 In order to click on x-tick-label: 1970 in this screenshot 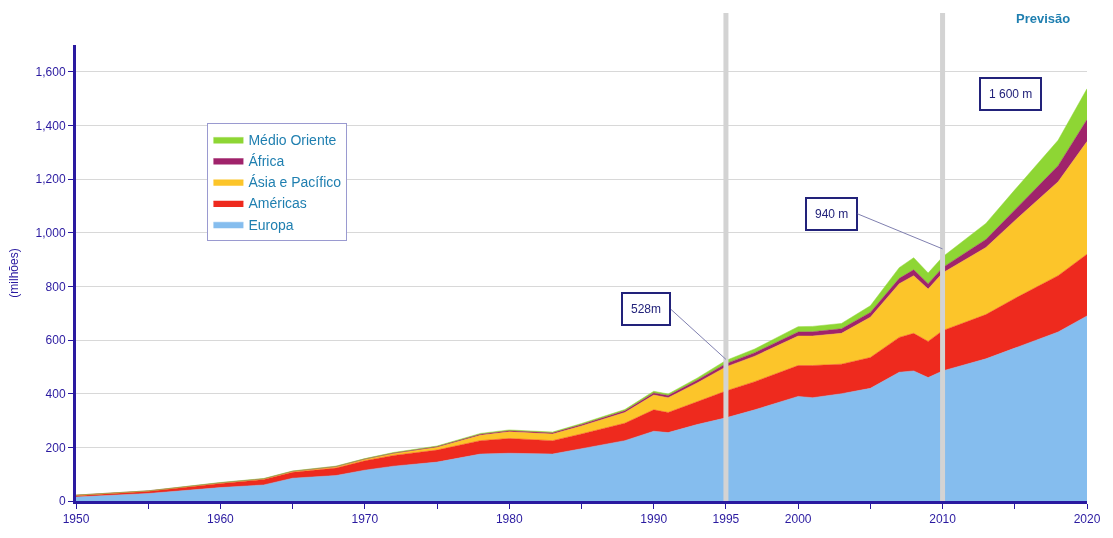, I will do `click(365, 519)`.